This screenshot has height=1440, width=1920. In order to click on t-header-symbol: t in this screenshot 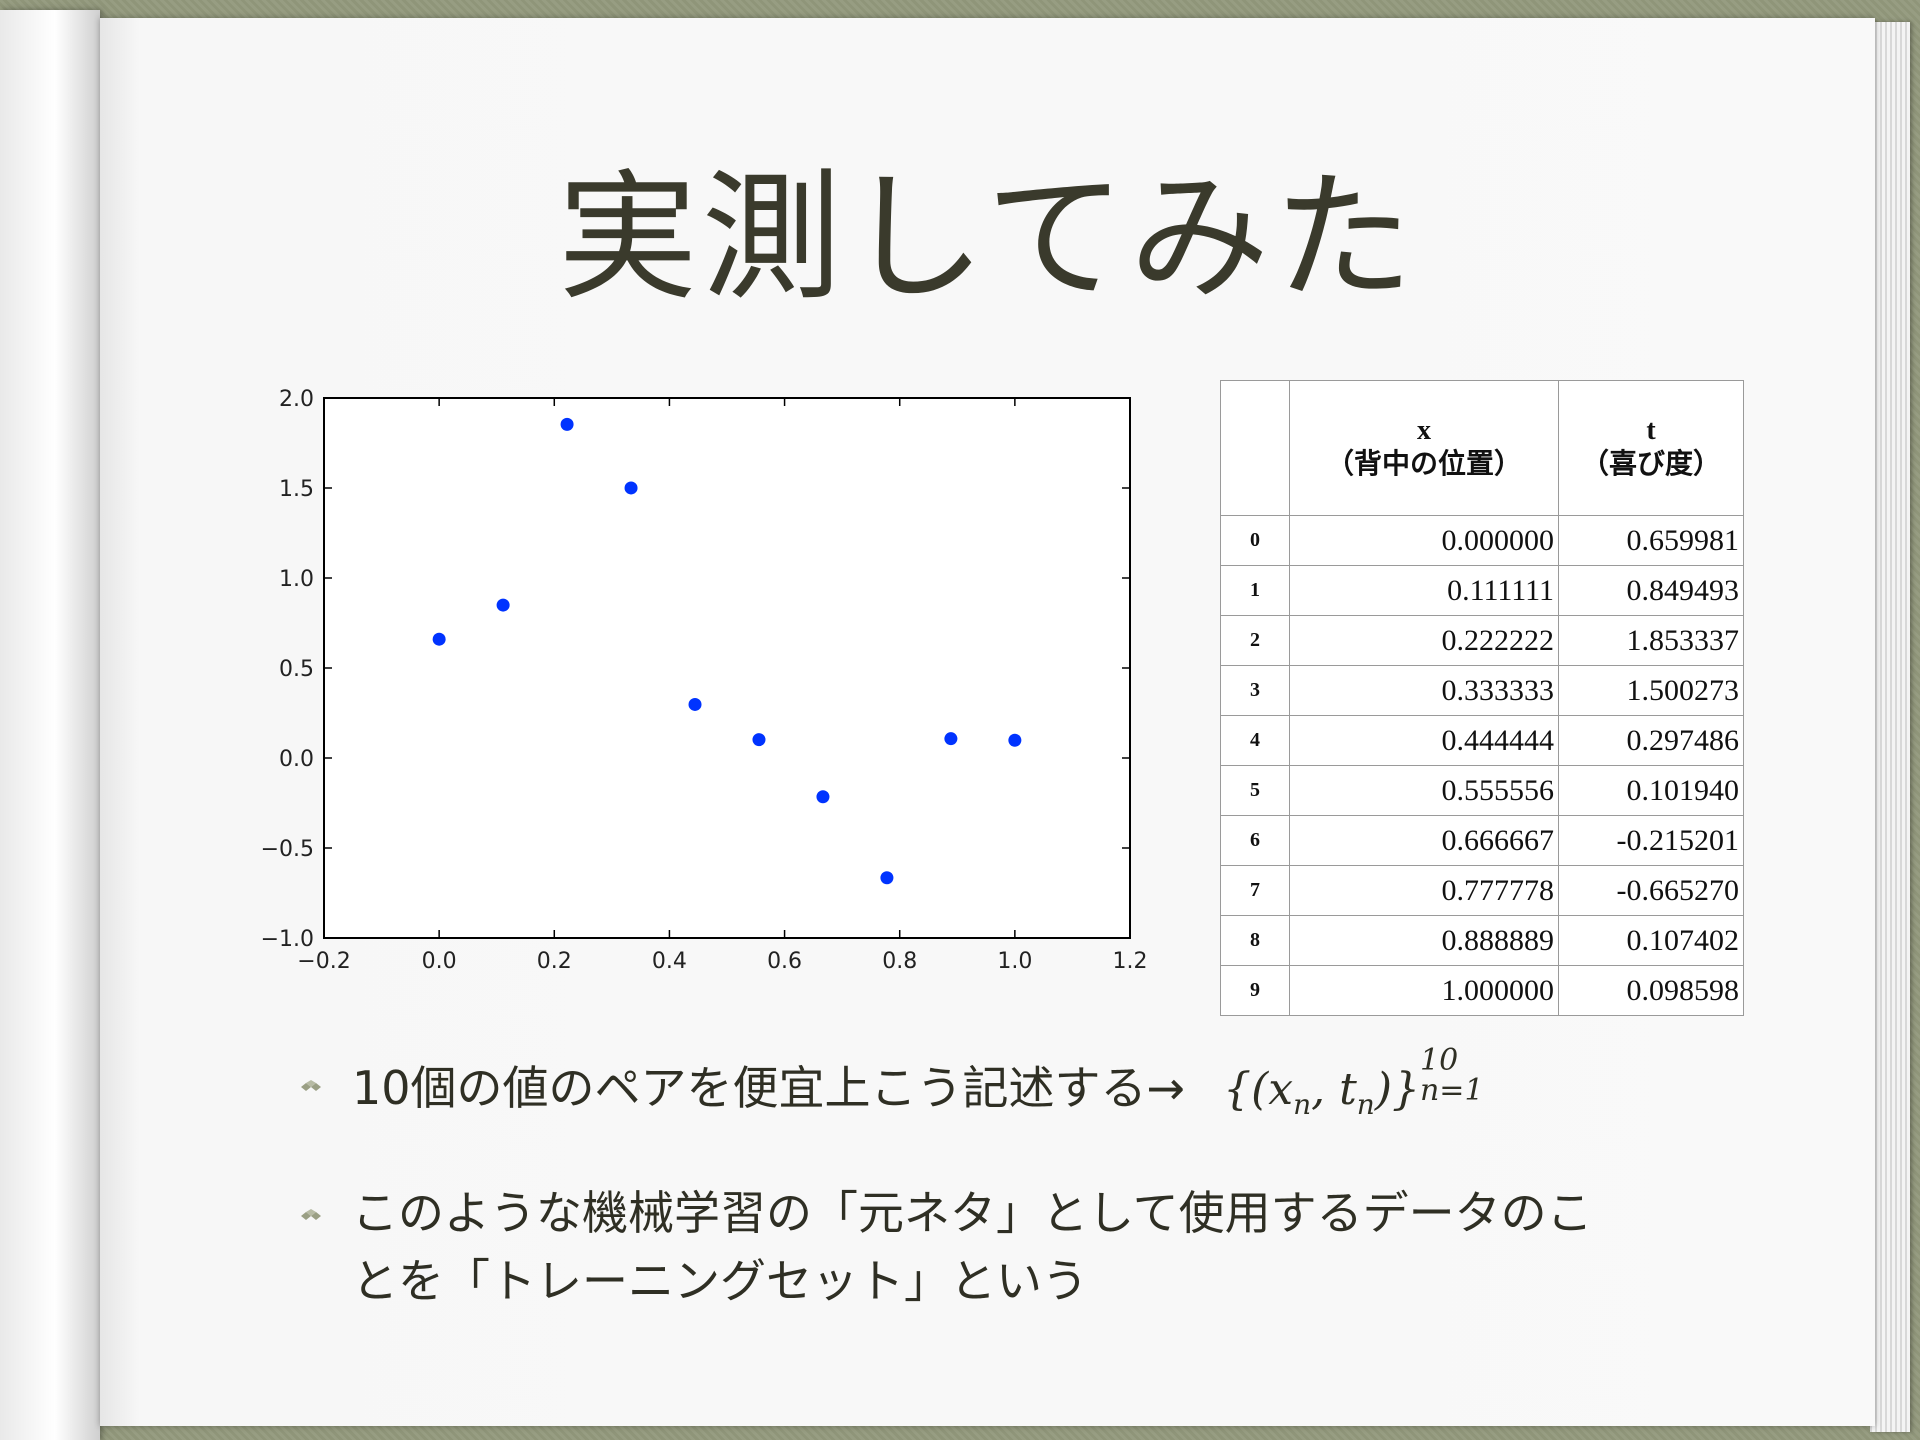, I will do `click(1651, 430)`.